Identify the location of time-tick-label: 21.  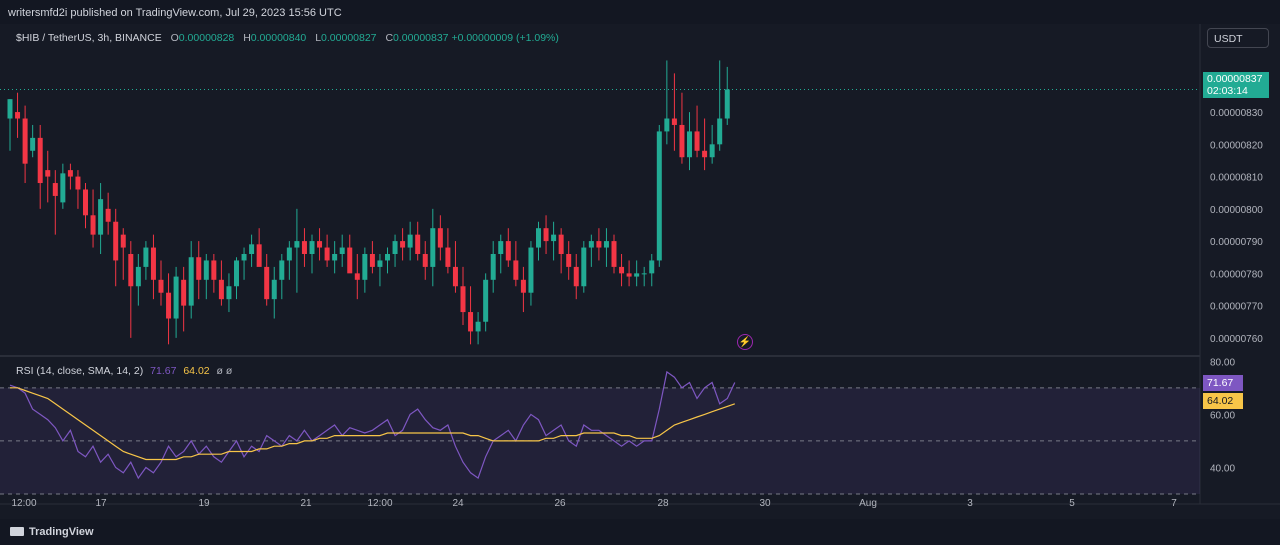
(306, 503).